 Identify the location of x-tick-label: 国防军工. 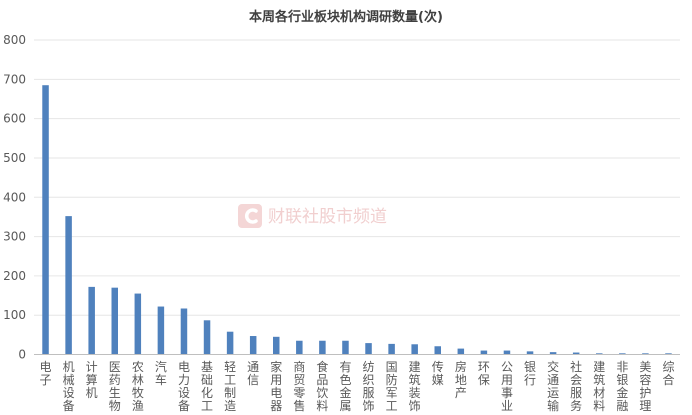
(392, 386).